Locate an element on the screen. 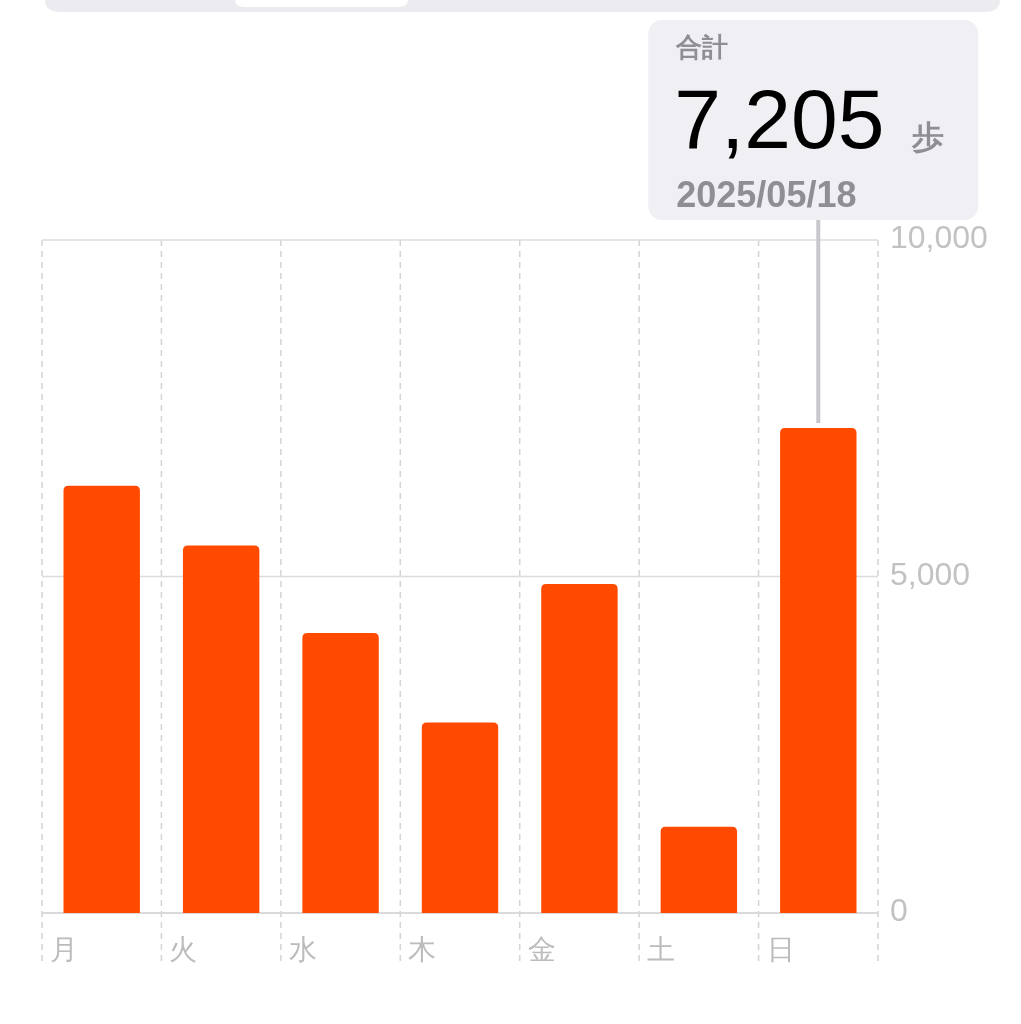  x-tick-label: 木 is located at coordinates (422, 949).